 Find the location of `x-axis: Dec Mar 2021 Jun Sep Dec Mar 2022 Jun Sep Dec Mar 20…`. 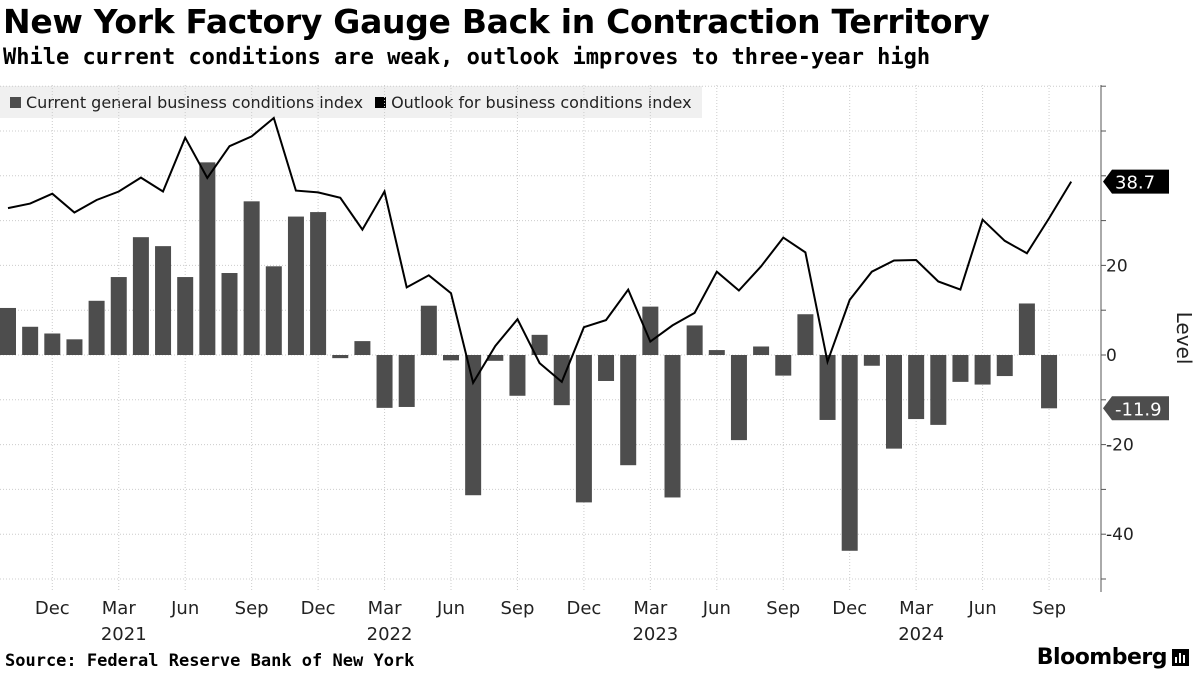

x-axis: Dec Mar 2021 Jun Sep Dec Mar 2022 Jun Sep Dec Mar 20… is located at coordinates (550, 621).